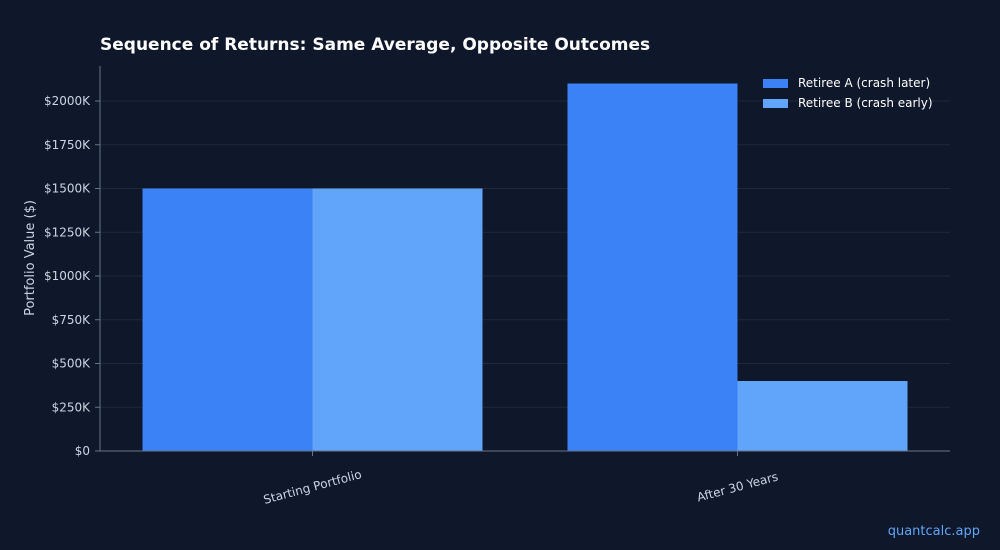  Describe the element at coordinates (67, 276) in the screenshot. I see `y-tick-label: $1000K` at that location.